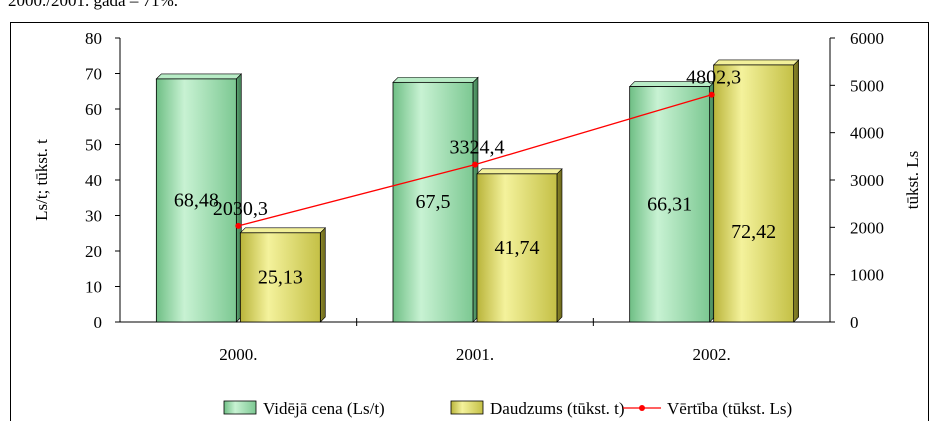  I want to click on left-tick-label-7: 70, so click(93, 74).